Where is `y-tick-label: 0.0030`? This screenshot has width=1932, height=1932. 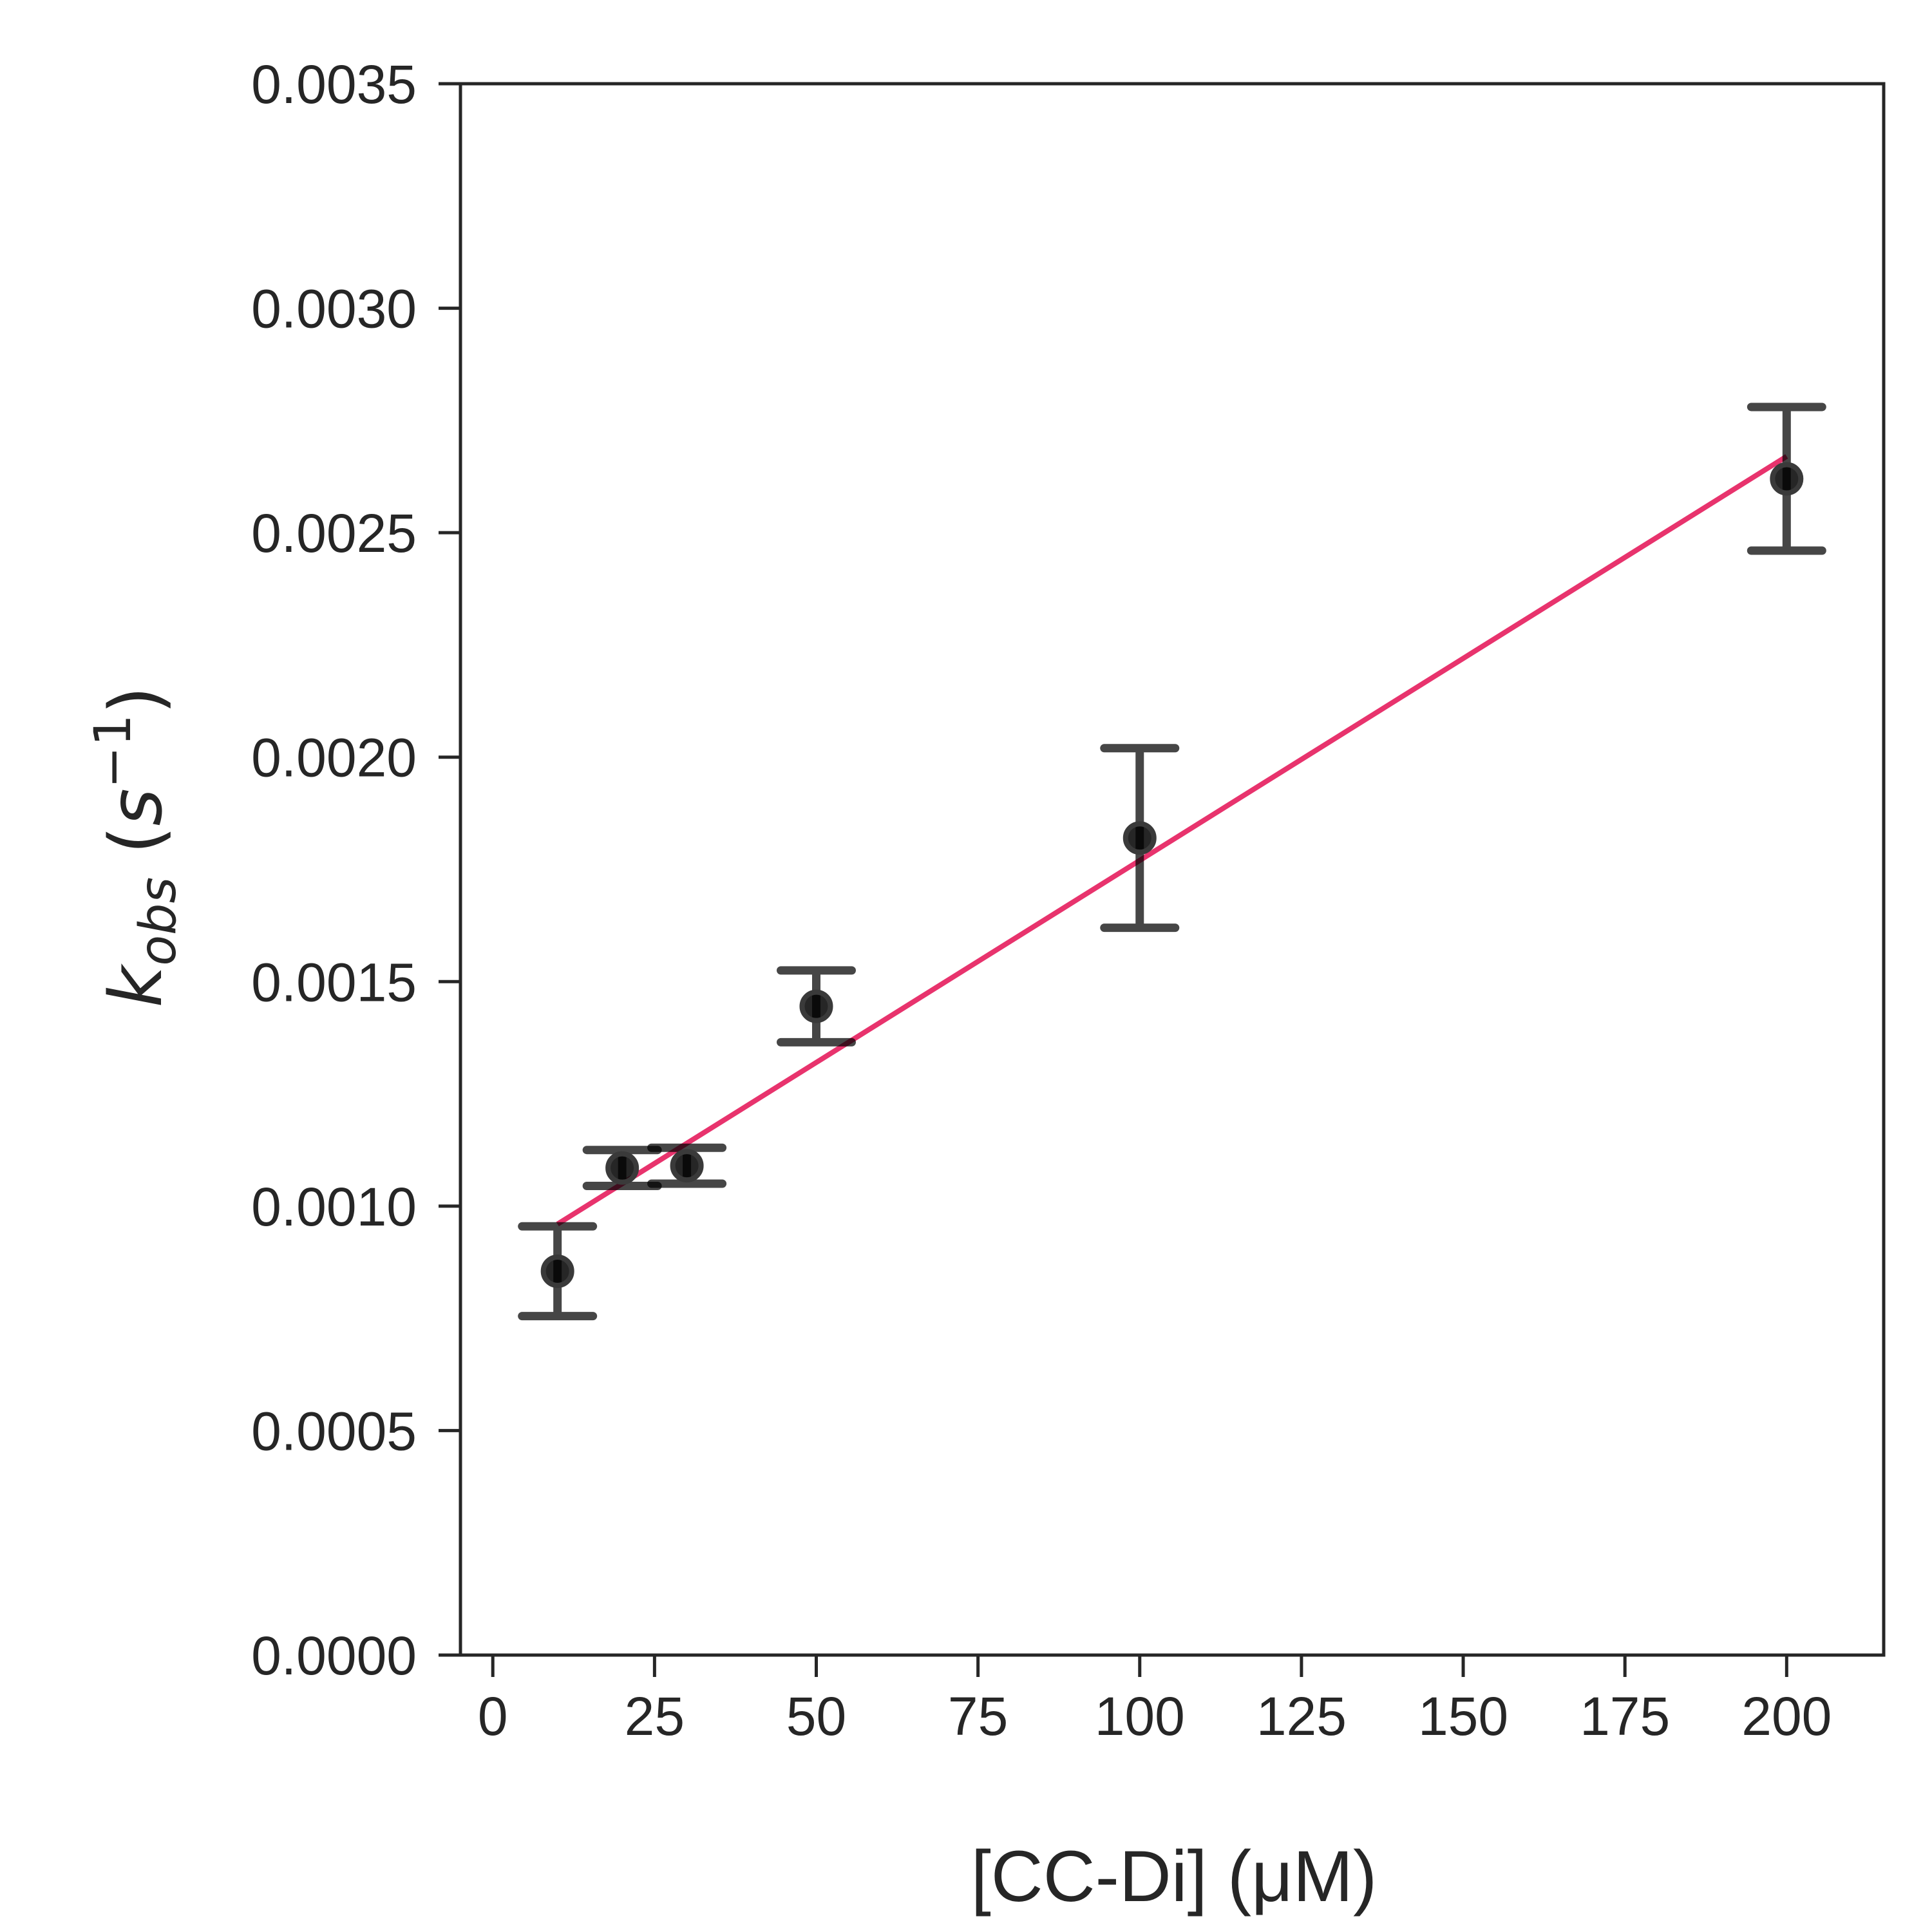
y-tick-label: 0.0030 is located at coordinates (334, 309).